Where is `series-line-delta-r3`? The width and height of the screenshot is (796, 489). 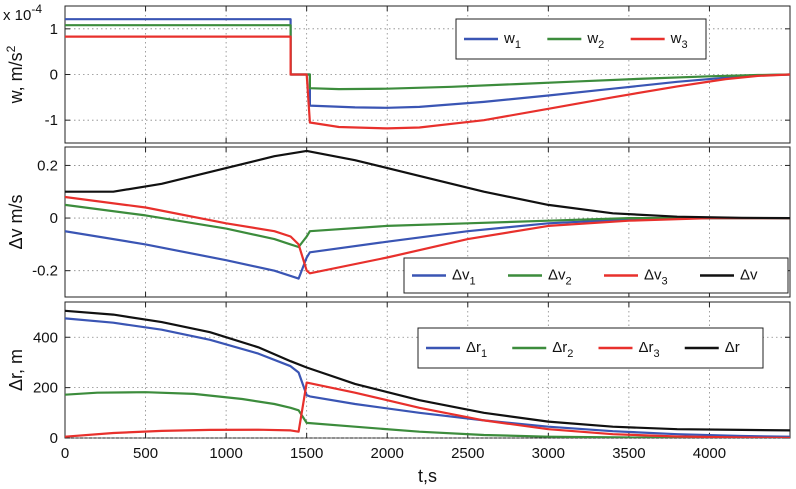
series-line-delta-r3 is located at coordinates (427, 409).